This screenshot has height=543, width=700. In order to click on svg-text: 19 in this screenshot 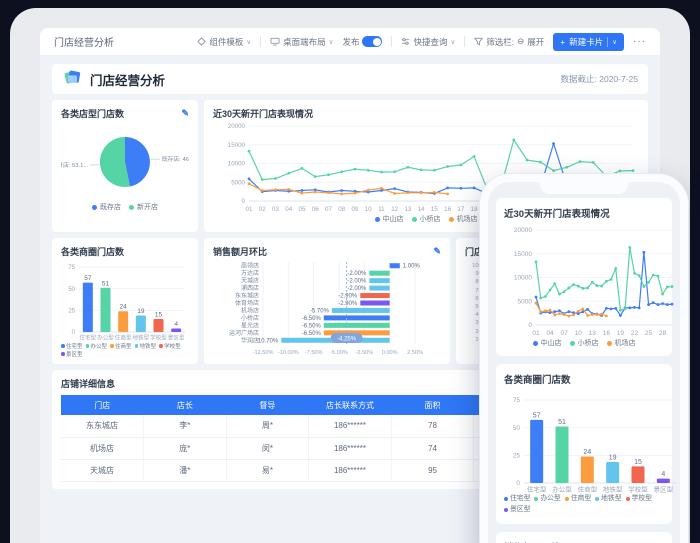, I will do `click(141, 311)`.